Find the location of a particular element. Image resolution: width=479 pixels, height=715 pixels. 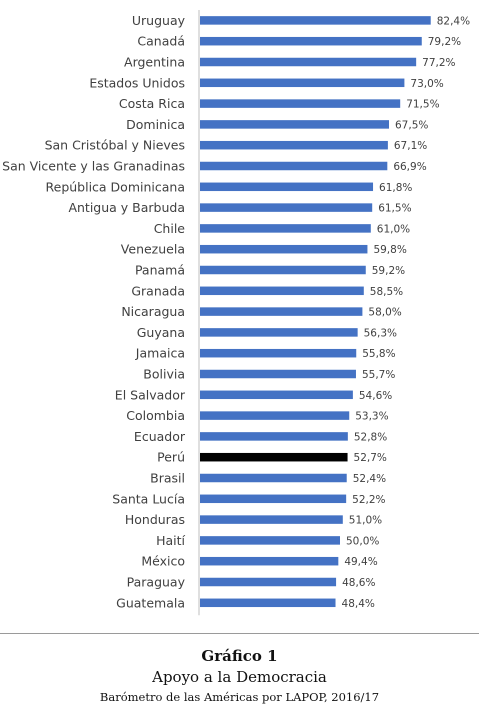

category-label-argentina: Argentina is located at coordinates (154, 62).